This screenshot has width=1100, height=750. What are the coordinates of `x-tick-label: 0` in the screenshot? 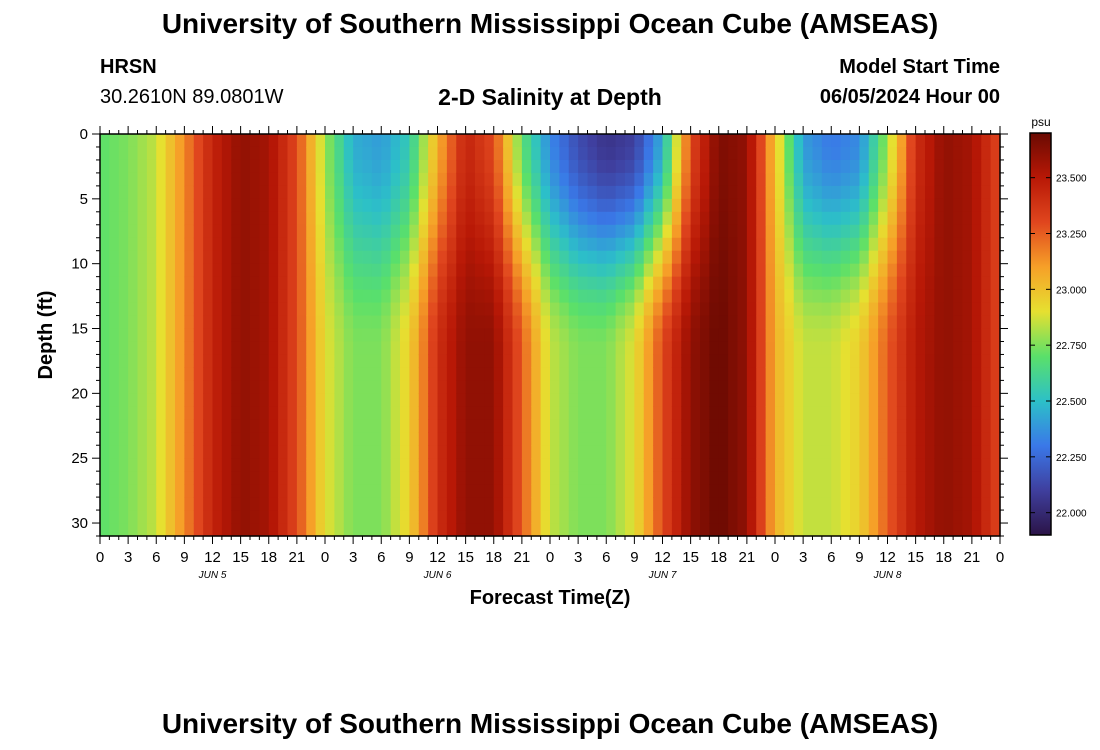 It's located at (100, 557).